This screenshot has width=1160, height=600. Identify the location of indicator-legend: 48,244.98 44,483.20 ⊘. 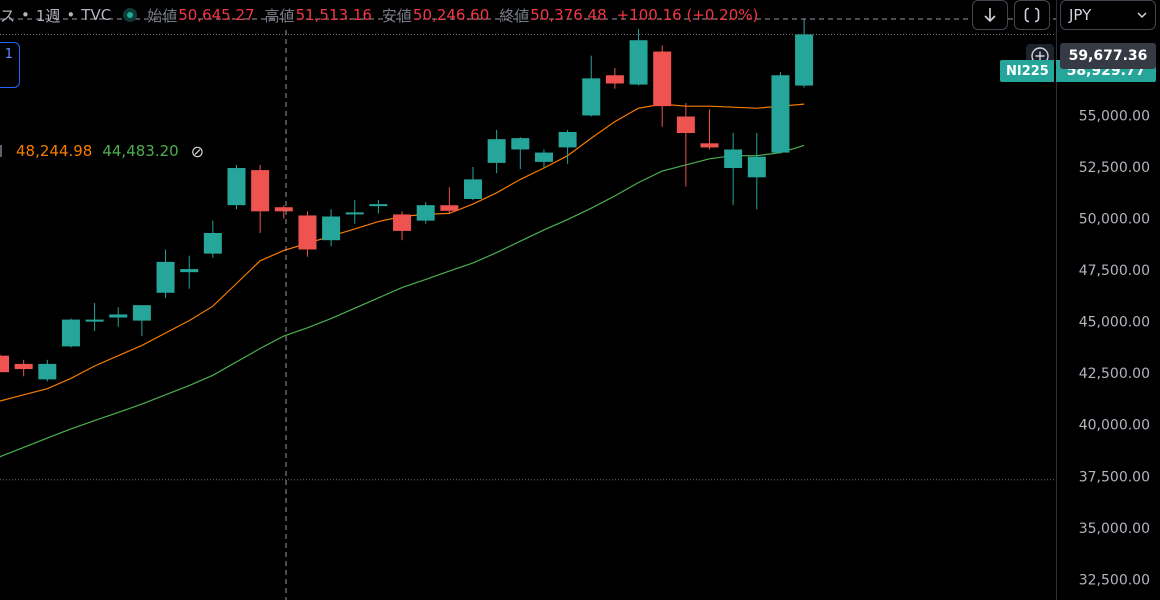
(102, 151).